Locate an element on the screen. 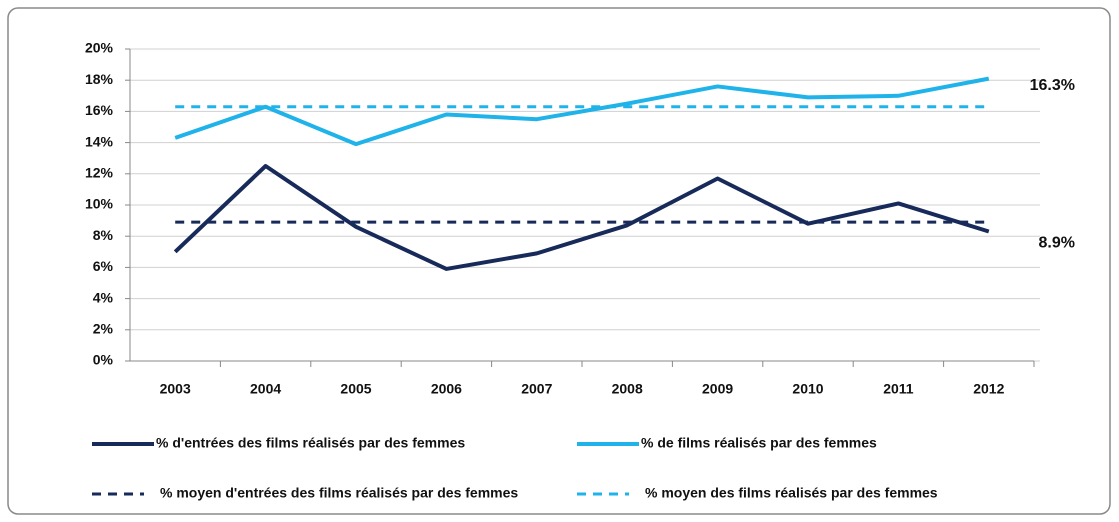  y-tick-label: 18% is located at coordinates (99, 79).